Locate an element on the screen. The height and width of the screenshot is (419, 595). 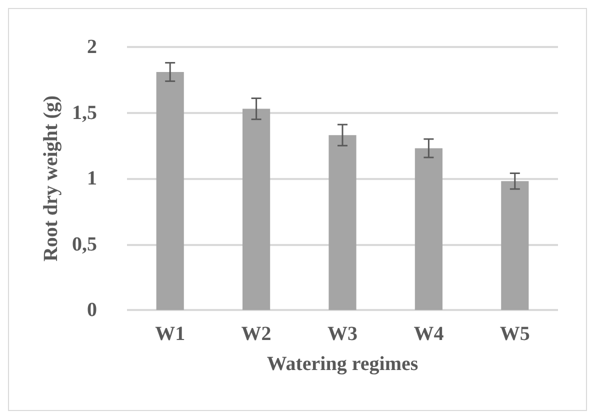
x-tick-label: W1 is located at coordinates (170, 334).